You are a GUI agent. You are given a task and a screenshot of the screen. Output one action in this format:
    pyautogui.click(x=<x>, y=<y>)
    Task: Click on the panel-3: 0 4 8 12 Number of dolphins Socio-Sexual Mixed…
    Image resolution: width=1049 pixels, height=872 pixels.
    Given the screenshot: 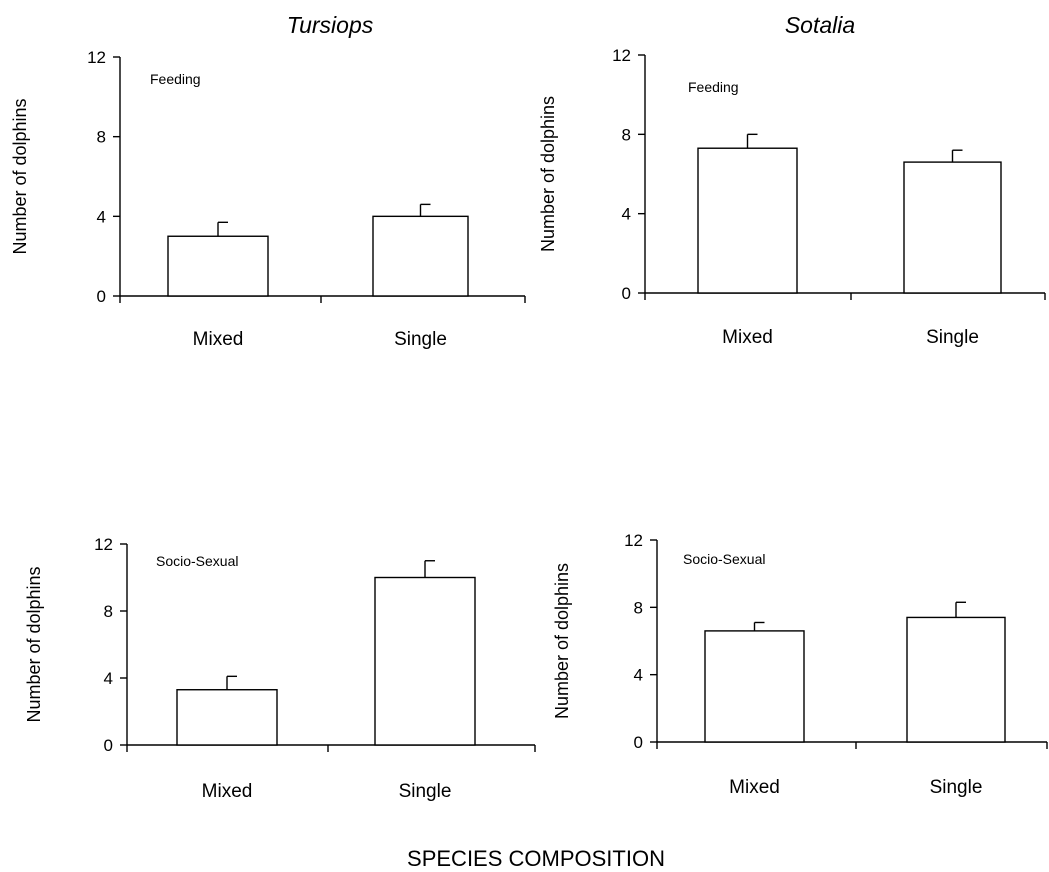 What is the action you would take?
    pyautogui.click(x=280, y=668)
    